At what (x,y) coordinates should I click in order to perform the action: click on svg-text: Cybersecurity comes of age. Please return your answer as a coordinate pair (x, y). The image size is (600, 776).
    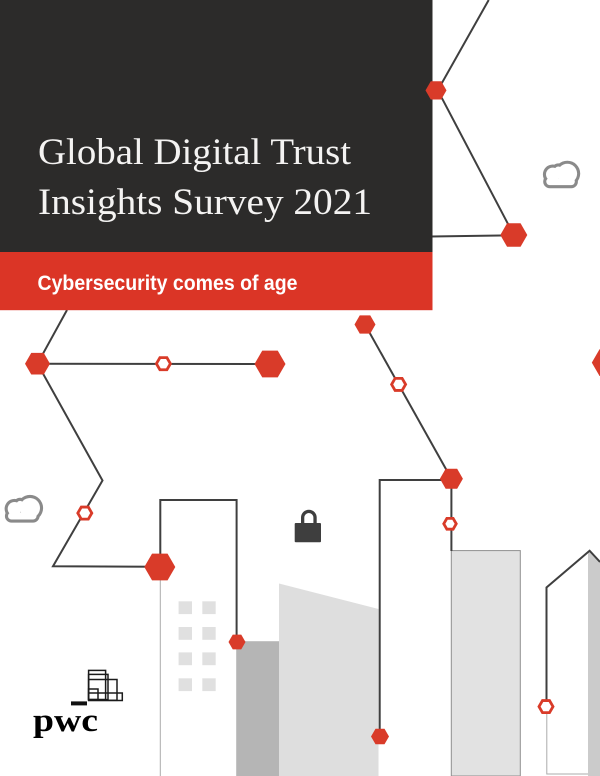
    Looking at the image, I should click on (168, 283).